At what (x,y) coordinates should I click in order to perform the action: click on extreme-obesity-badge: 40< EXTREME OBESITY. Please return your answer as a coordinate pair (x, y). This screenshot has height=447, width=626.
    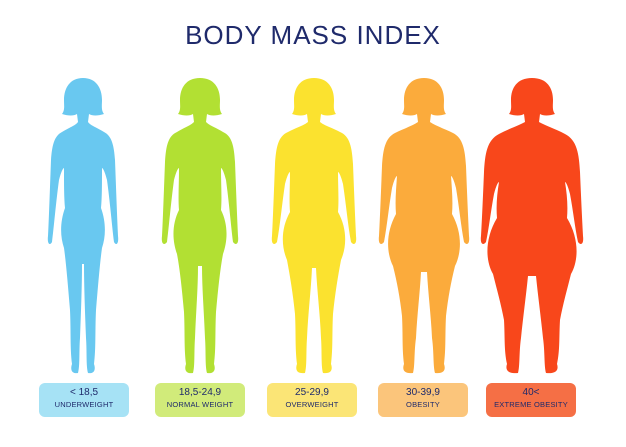
    Looking at the image, I should click on (531, 400).